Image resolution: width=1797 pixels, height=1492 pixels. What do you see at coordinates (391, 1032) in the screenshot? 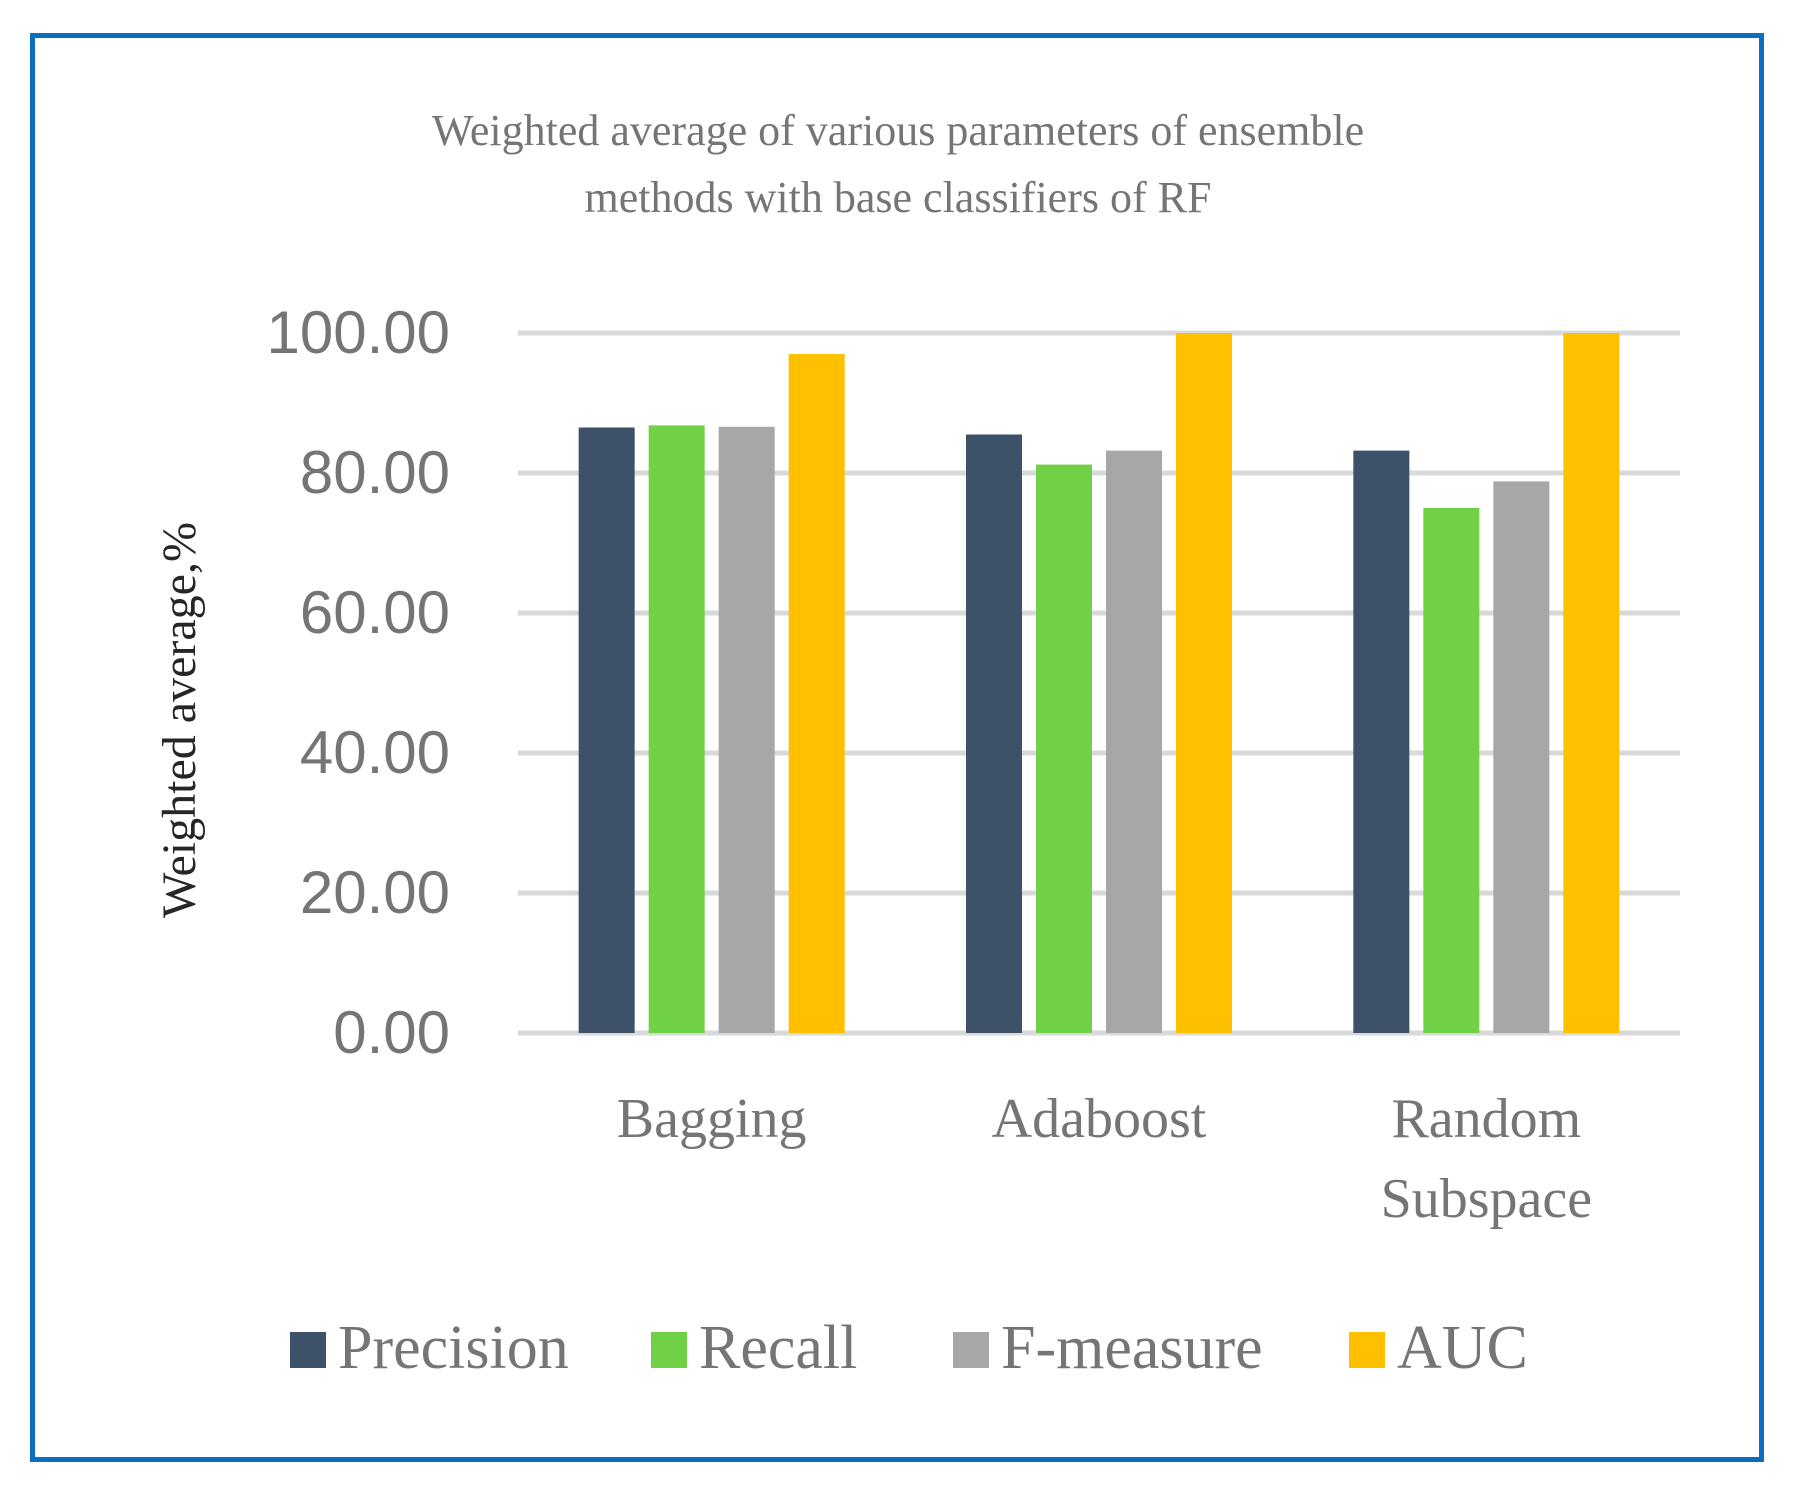
I see `y-tick-label: 0.00` at bounding box center [391, 1032].